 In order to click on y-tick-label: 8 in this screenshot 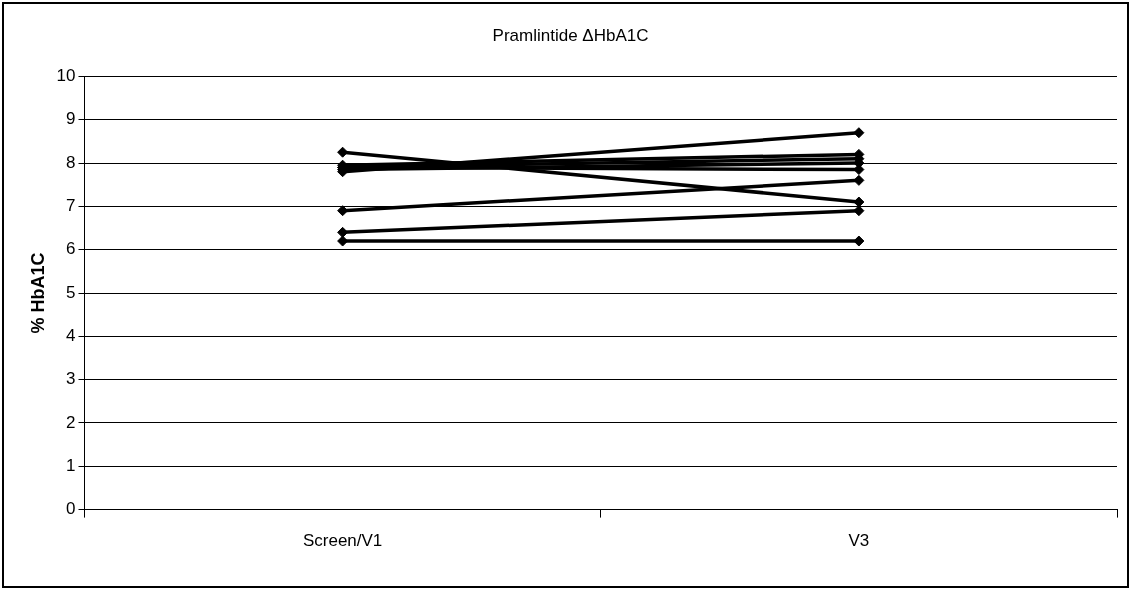, I will do `click(71, 162)`.